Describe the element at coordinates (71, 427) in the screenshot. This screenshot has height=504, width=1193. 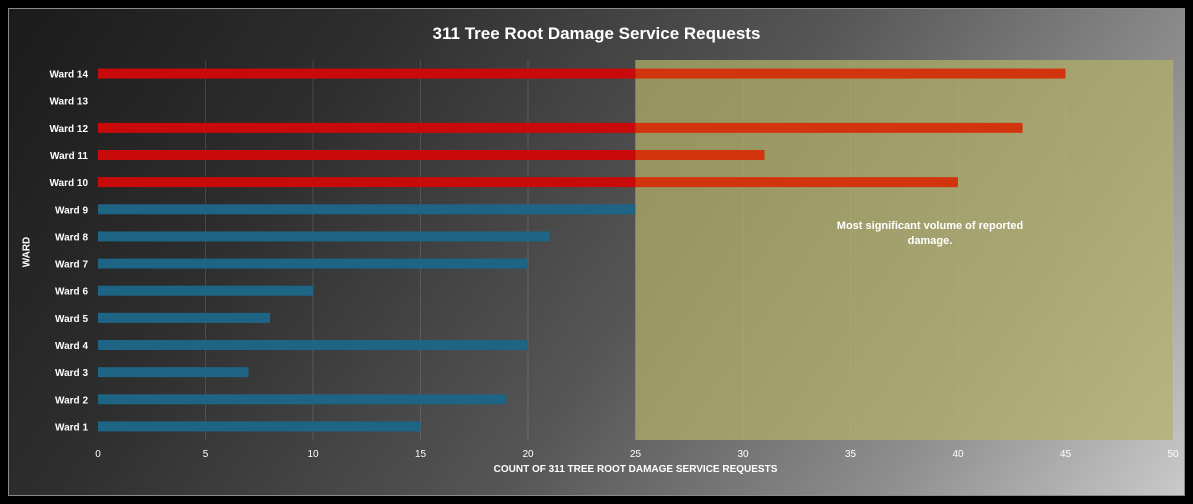
I see `y-tick-label: Ward 1` at that location.